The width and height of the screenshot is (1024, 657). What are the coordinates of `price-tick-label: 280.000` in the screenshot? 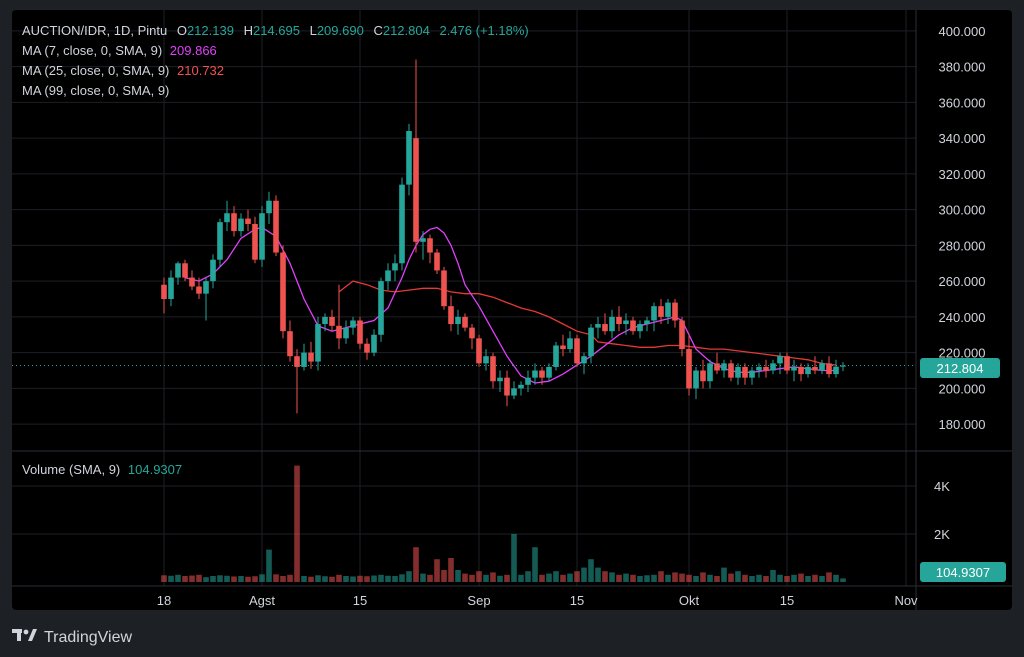 It's located at (962, 245).